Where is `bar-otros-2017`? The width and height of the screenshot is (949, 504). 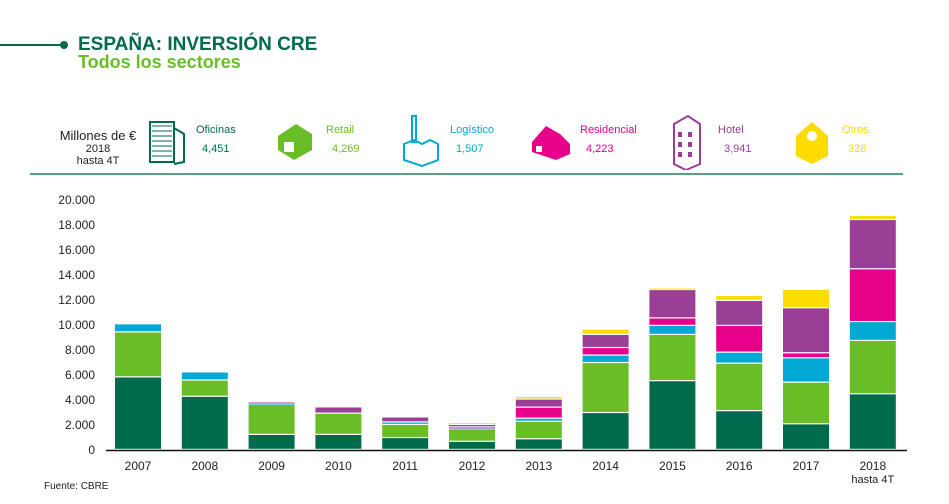
bar-otros-2017 is located at coordinates (806, 299).